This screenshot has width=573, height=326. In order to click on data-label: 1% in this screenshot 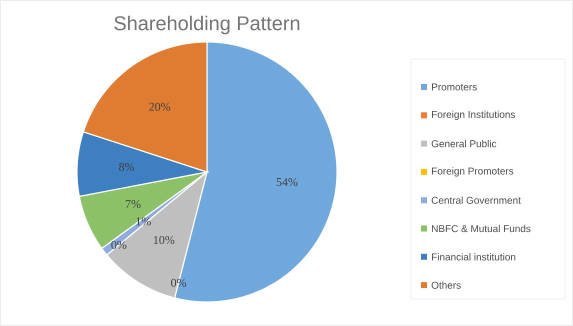, I will do `click(143, 221)`.